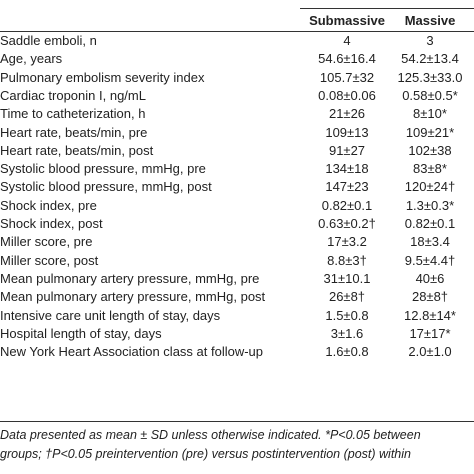  What do you see at coordinates (31, 59) in the screenshot?
I see `row-label: Age, years` at bounding box center [31, 59].